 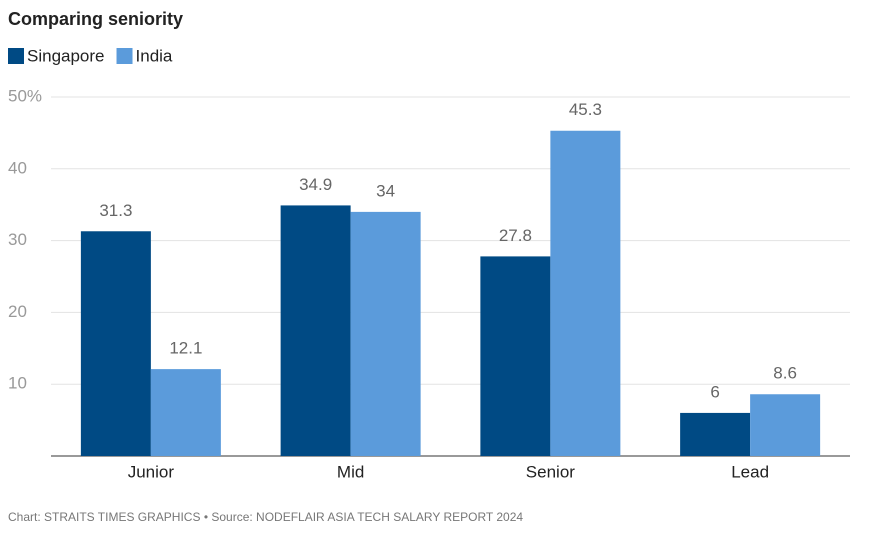 What do you see at coordinates (17, 167) in the screenshot?
I see `y-tick-label: 40` at bounding box center [17, 167].